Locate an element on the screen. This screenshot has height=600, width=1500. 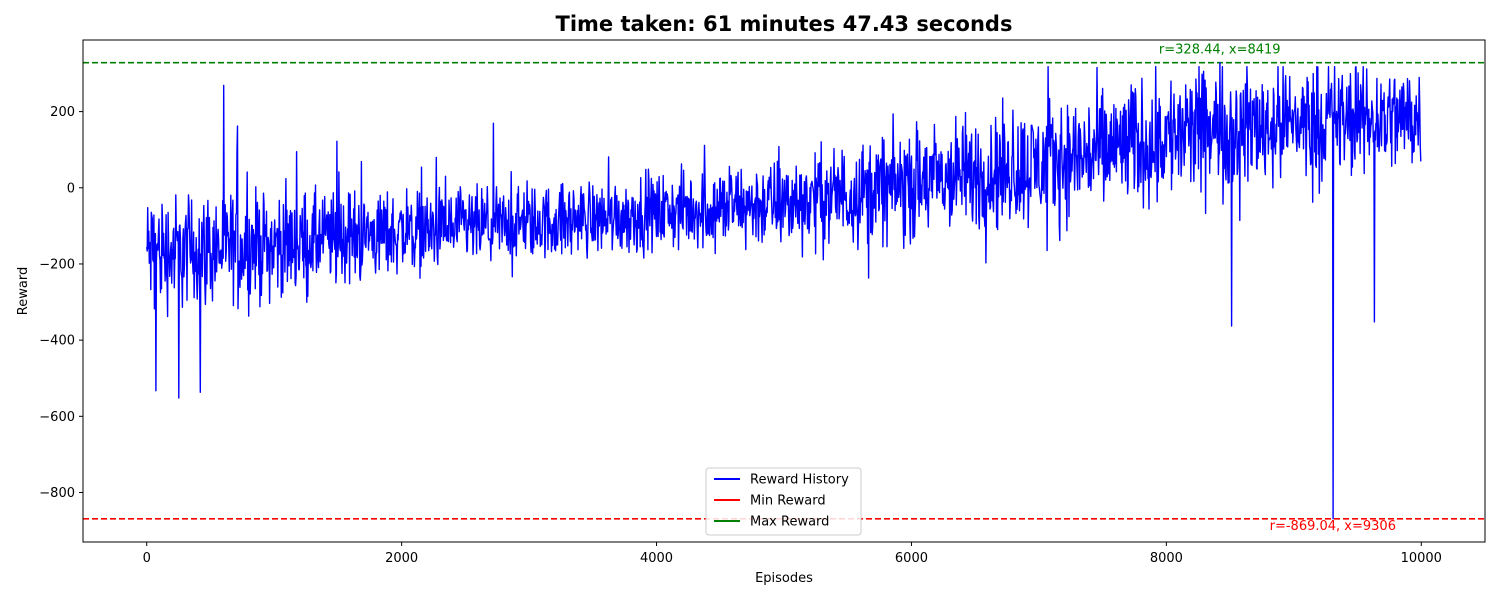
y-tick-label: −800 is located at coordinates (57, 493).